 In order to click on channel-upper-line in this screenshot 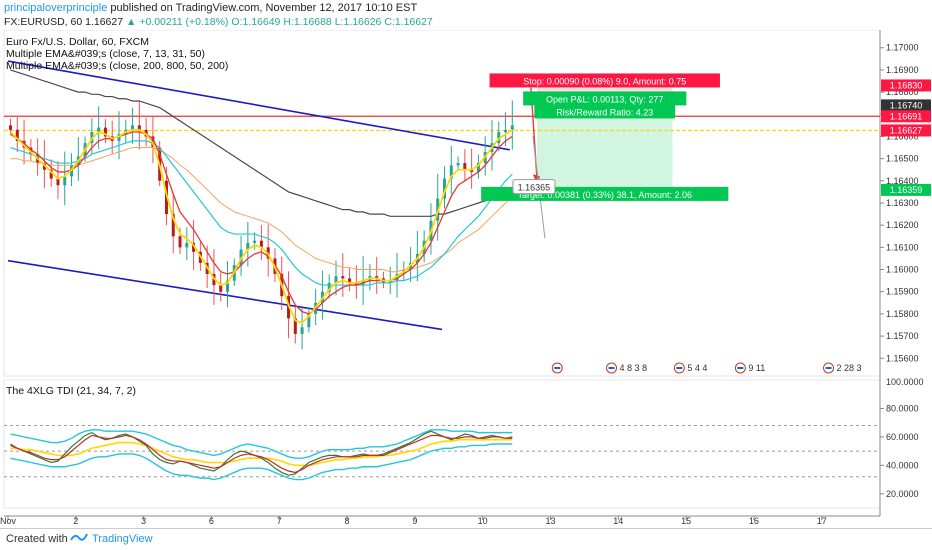, I will do `click(258, 105)`.